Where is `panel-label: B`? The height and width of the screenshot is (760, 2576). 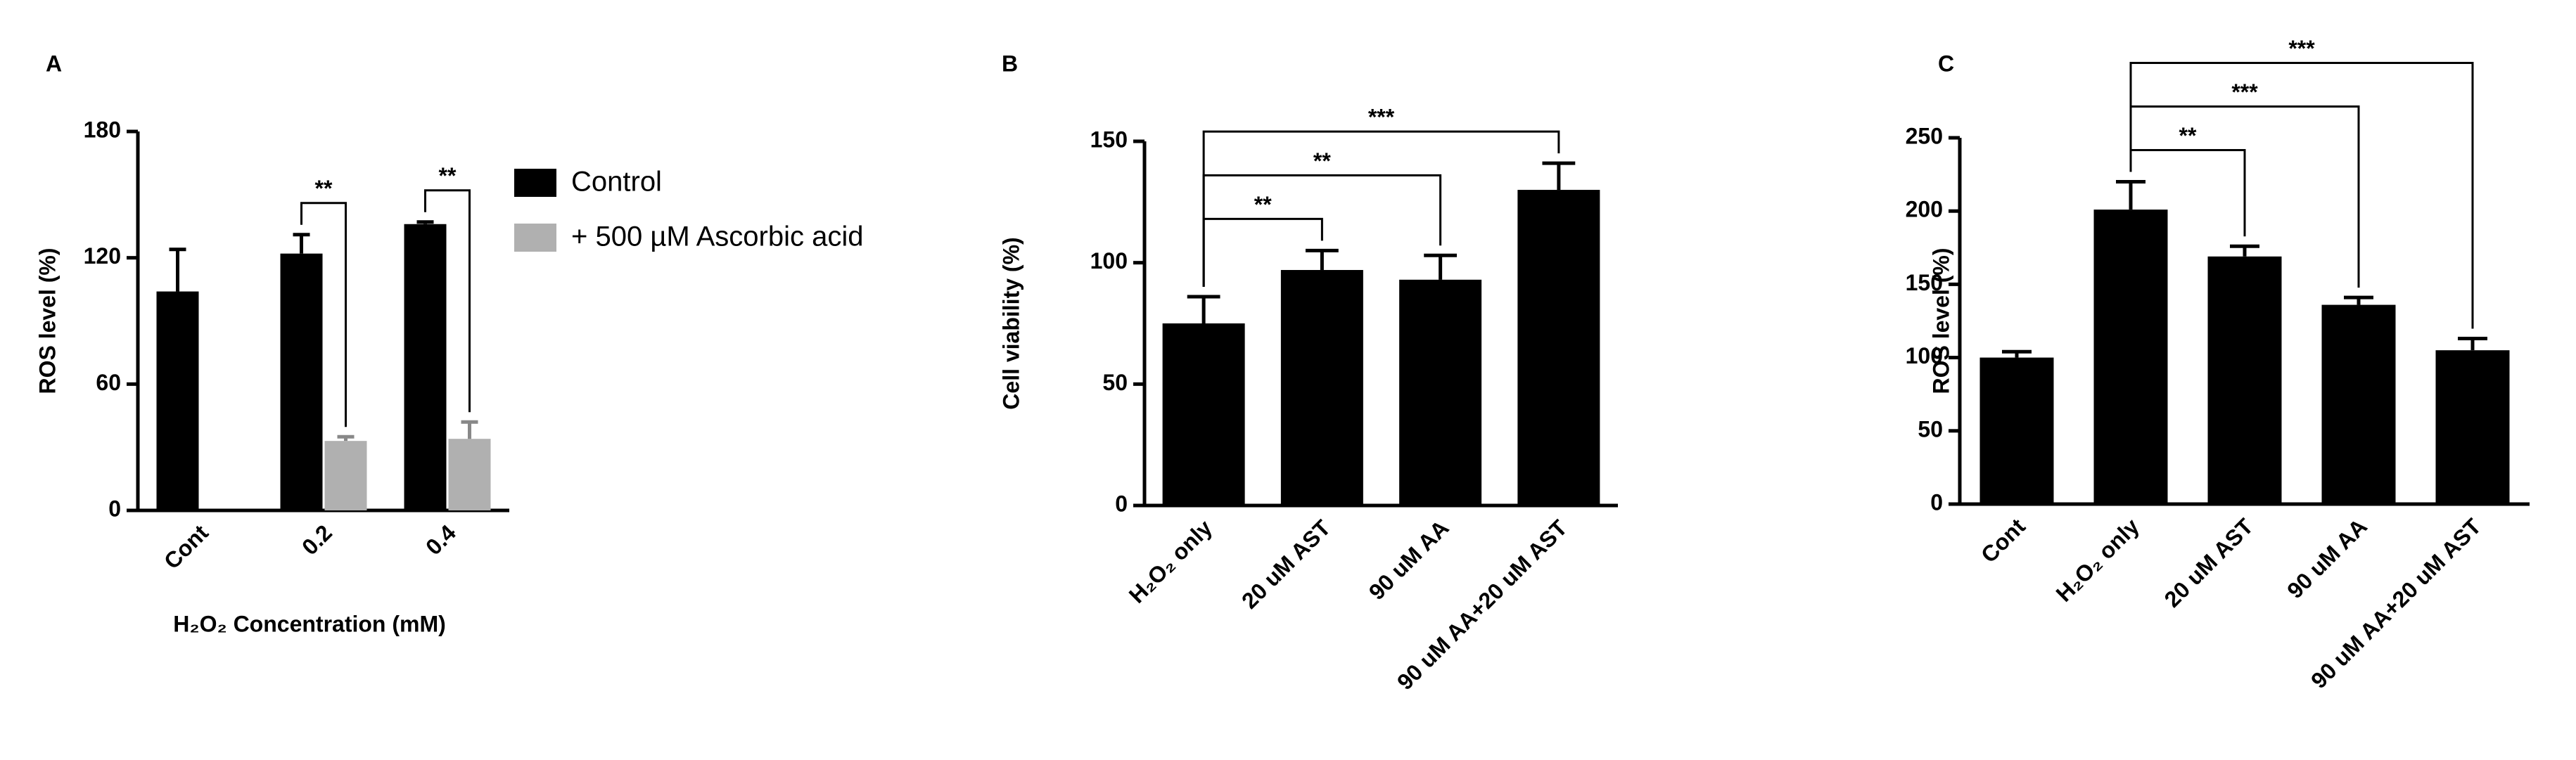
panel-label: B is located at coordinates (1010, 63).